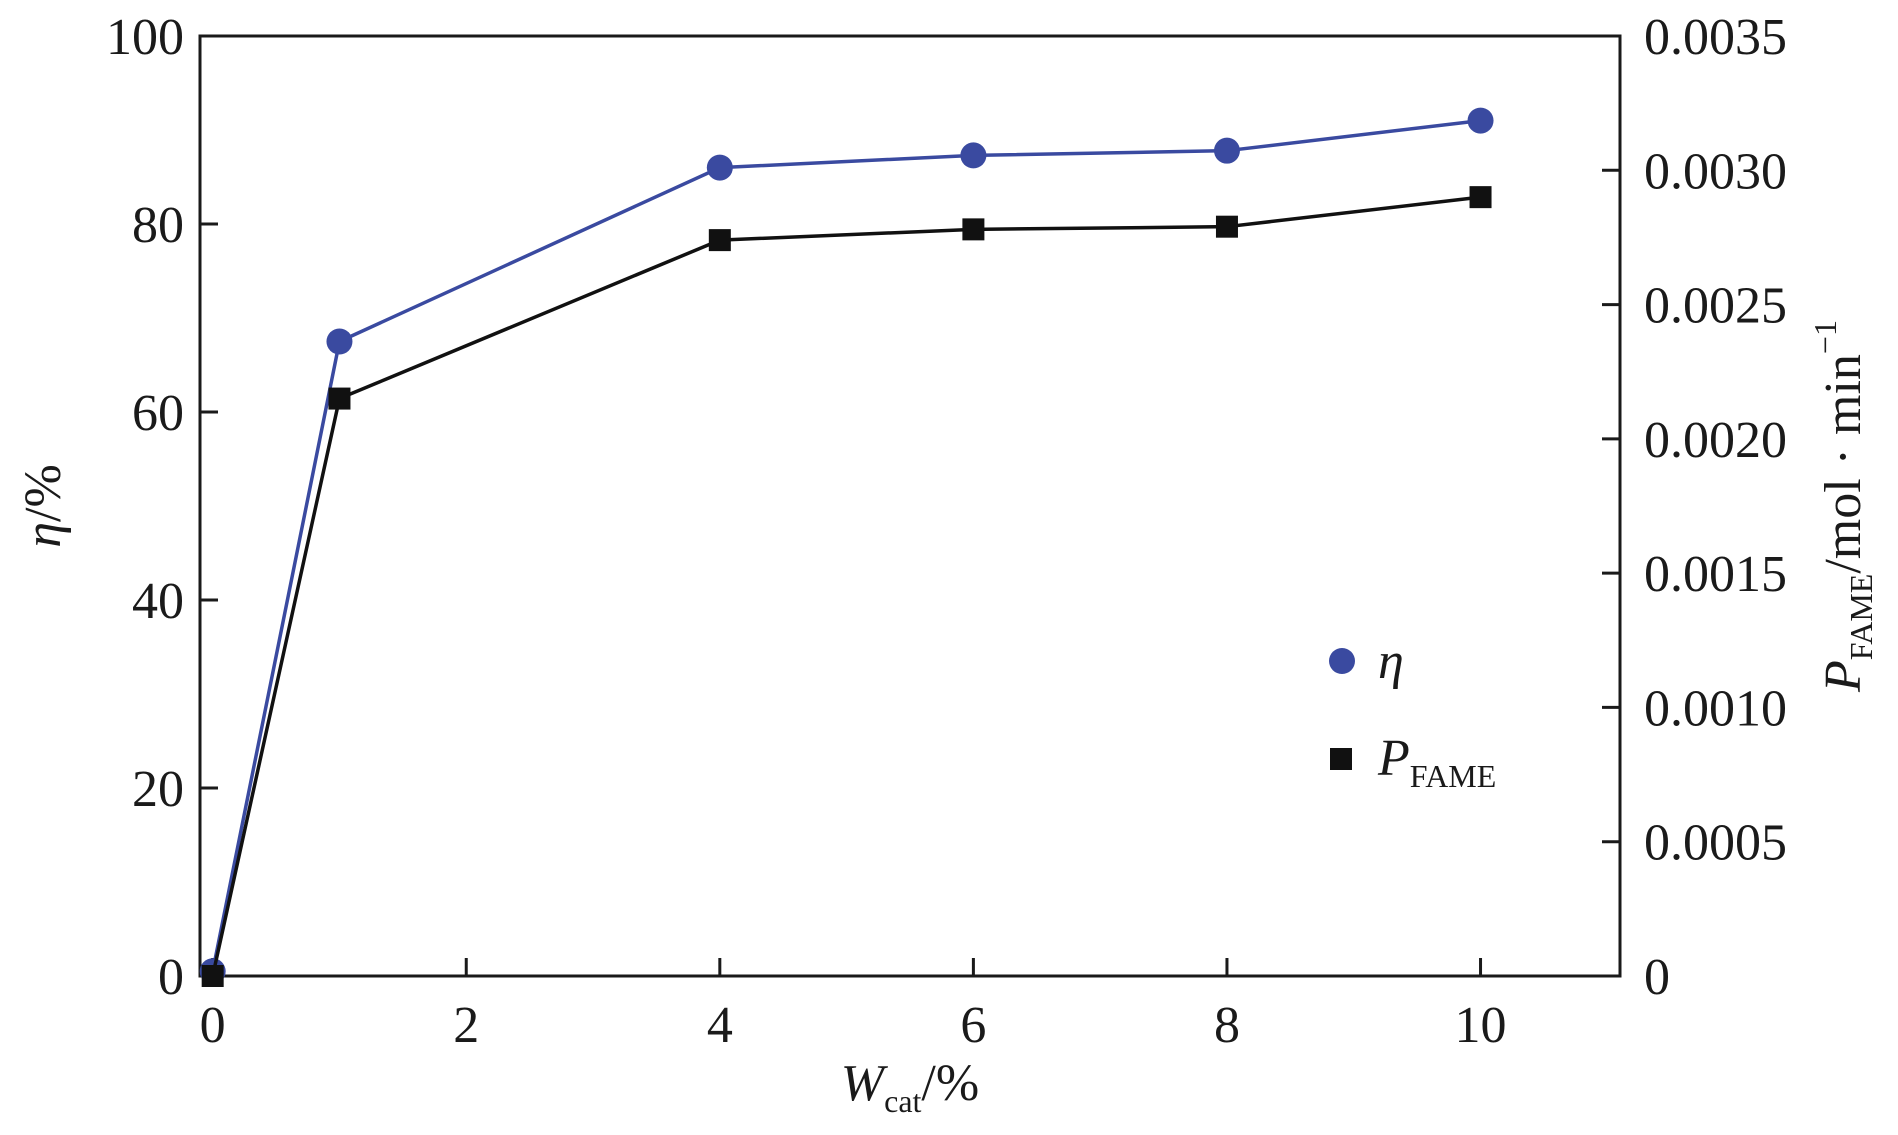 This screenshot has width=1898, height=1135. Describe the element at coordinates (973, 1025) in the screenshot. I see `bottom-tick-label: 6` at that location.